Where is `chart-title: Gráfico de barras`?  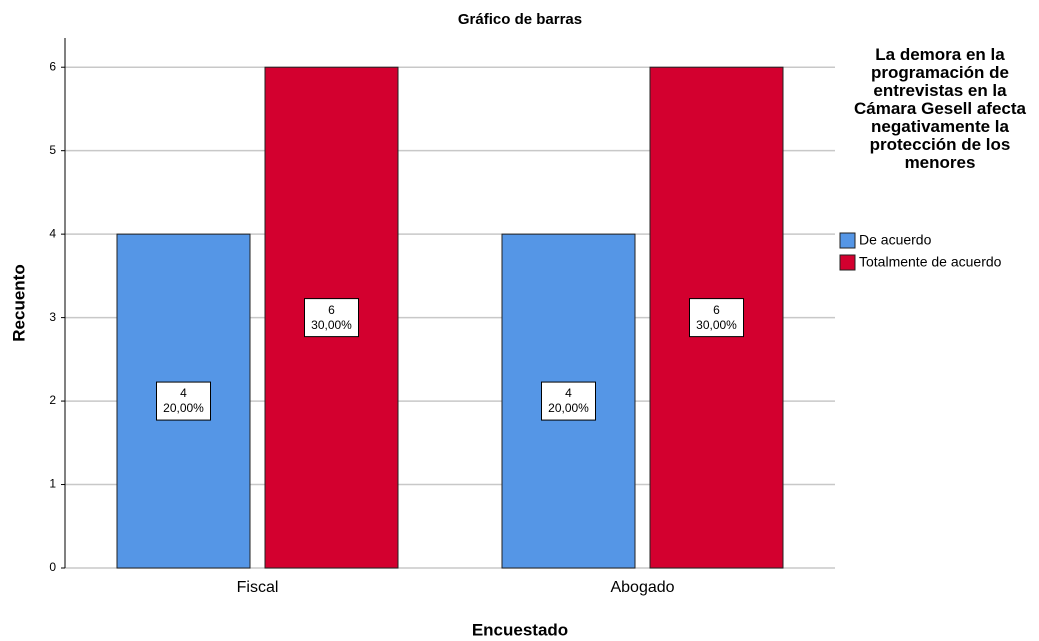
chart-title: Gráfico de barras is located at coordinates (520, 19).